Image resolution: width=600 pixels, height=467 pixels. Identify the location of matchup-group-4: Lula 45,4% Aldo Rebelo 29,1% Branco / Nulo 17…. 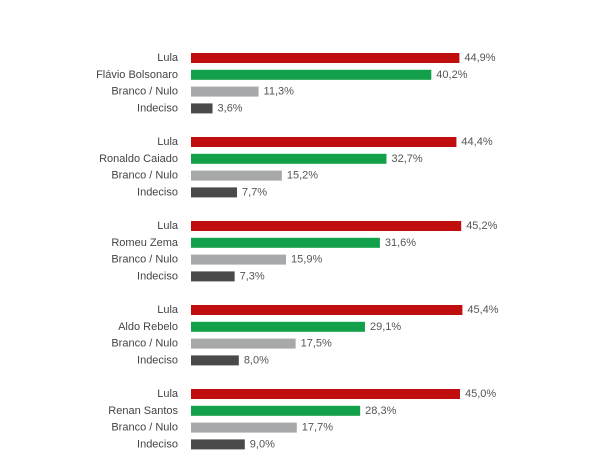
(304, 335).